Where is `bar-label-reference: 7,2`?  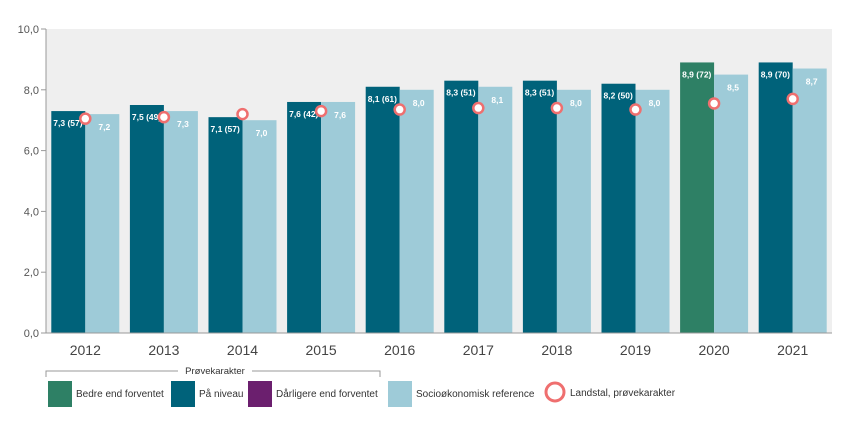 bar-label-reference: 7,2 is located at coordinates (104, 127).